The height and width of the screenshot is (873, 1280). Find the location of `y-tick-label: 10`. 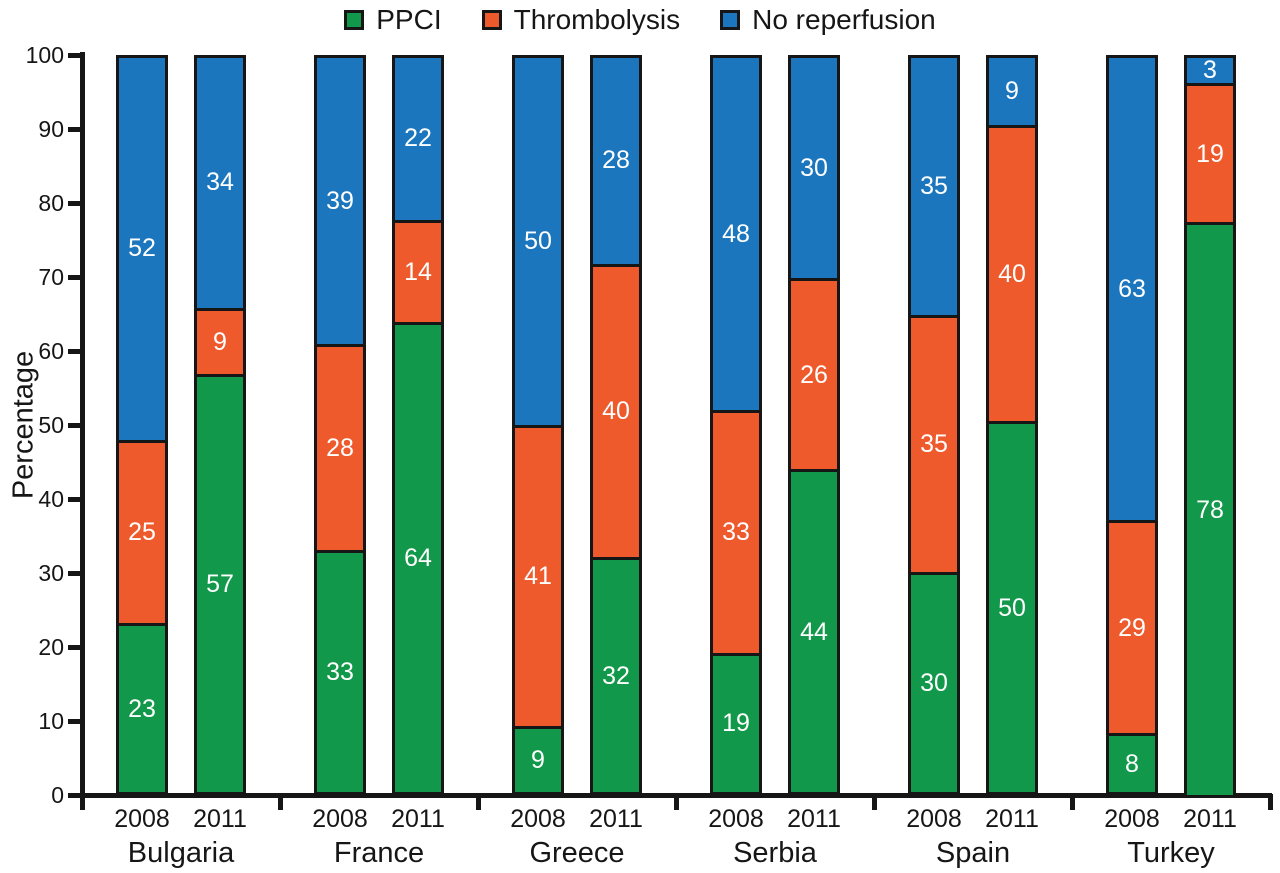

y-tick-label: 10 is located at coordinates (51, 721).